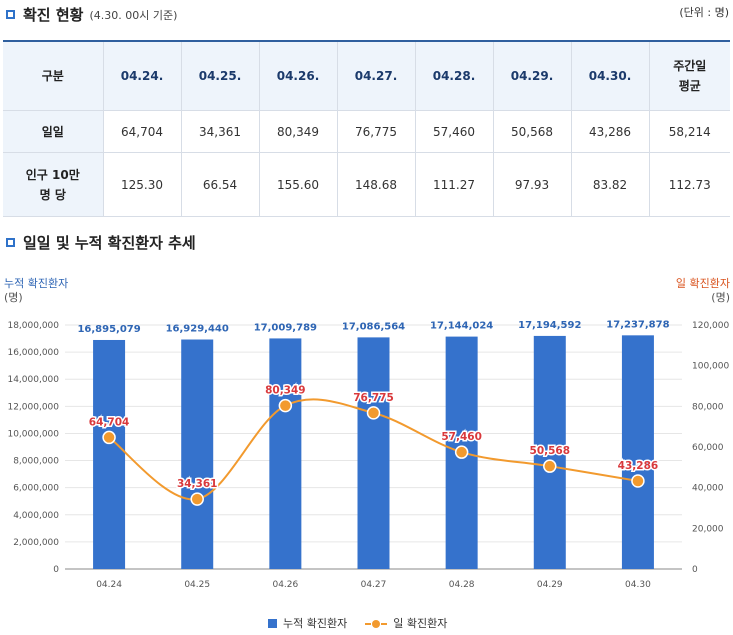  I want to click on status-title: 확진 현황, so click(53, 15).